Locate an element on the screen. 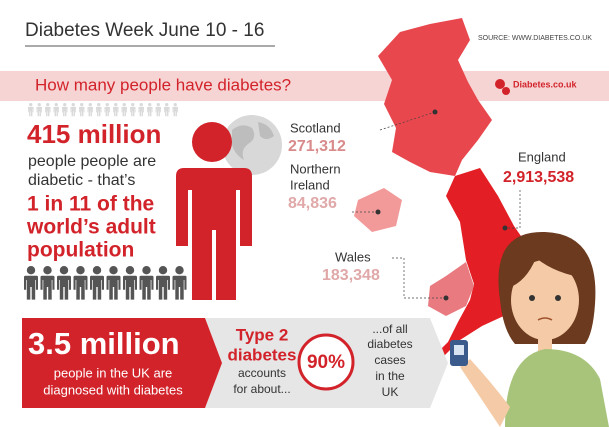 The width and height of the screenshot is (609, 427). source: SOURCE: WWW.DIABETES.CO.UK is located at coordinates (535, 38).